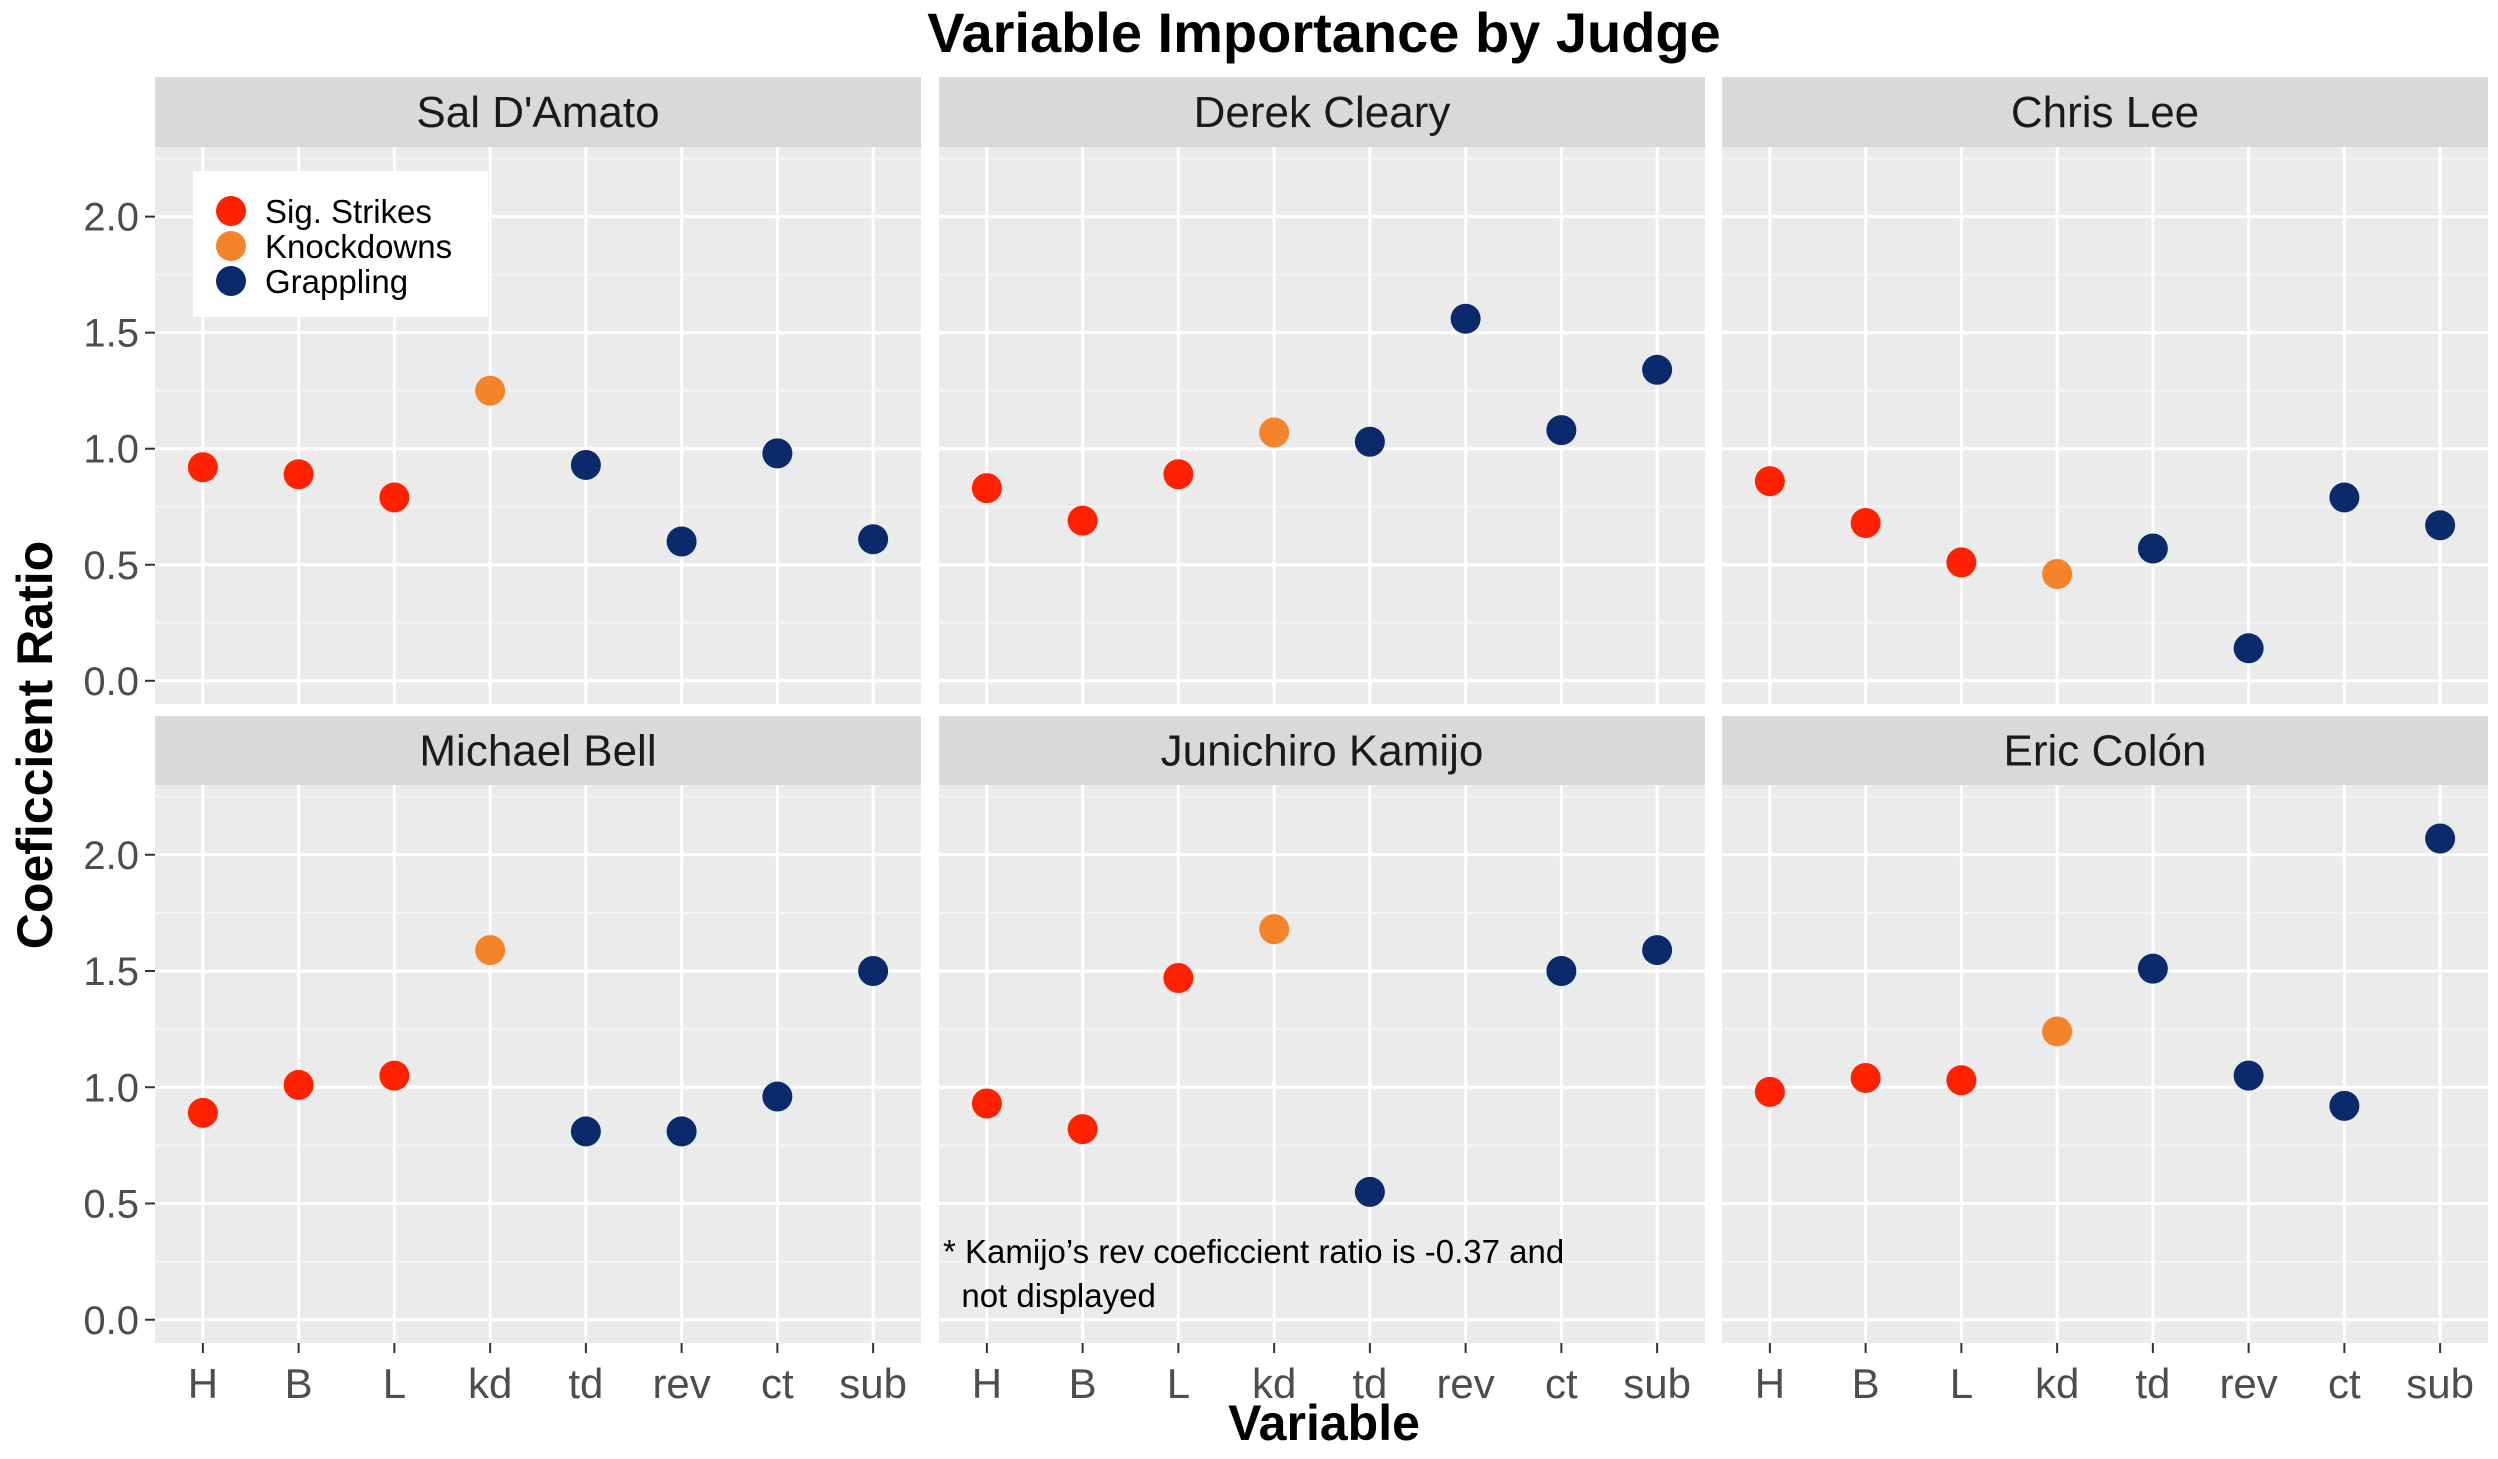 The height and width of the screenshot is (1459, 2498). I want to click on facet-panel: Derek Cleary, so click(1322, 390).